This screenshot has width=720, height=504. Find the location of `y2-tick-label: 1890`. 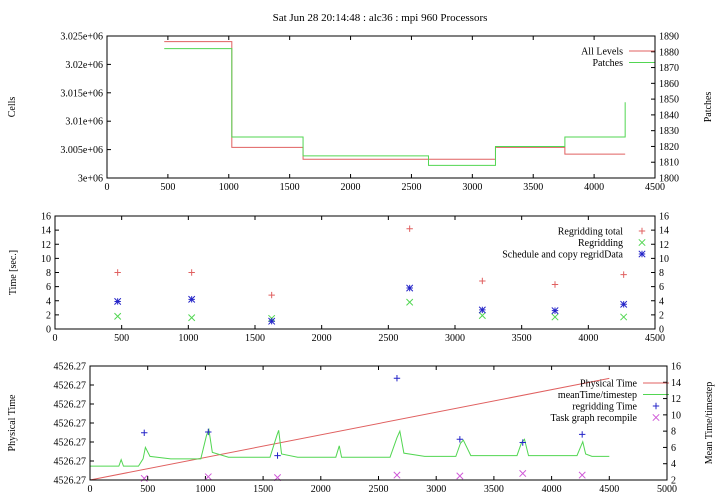

y2-tick-label: 1890 is located at coordinates (669, 37).